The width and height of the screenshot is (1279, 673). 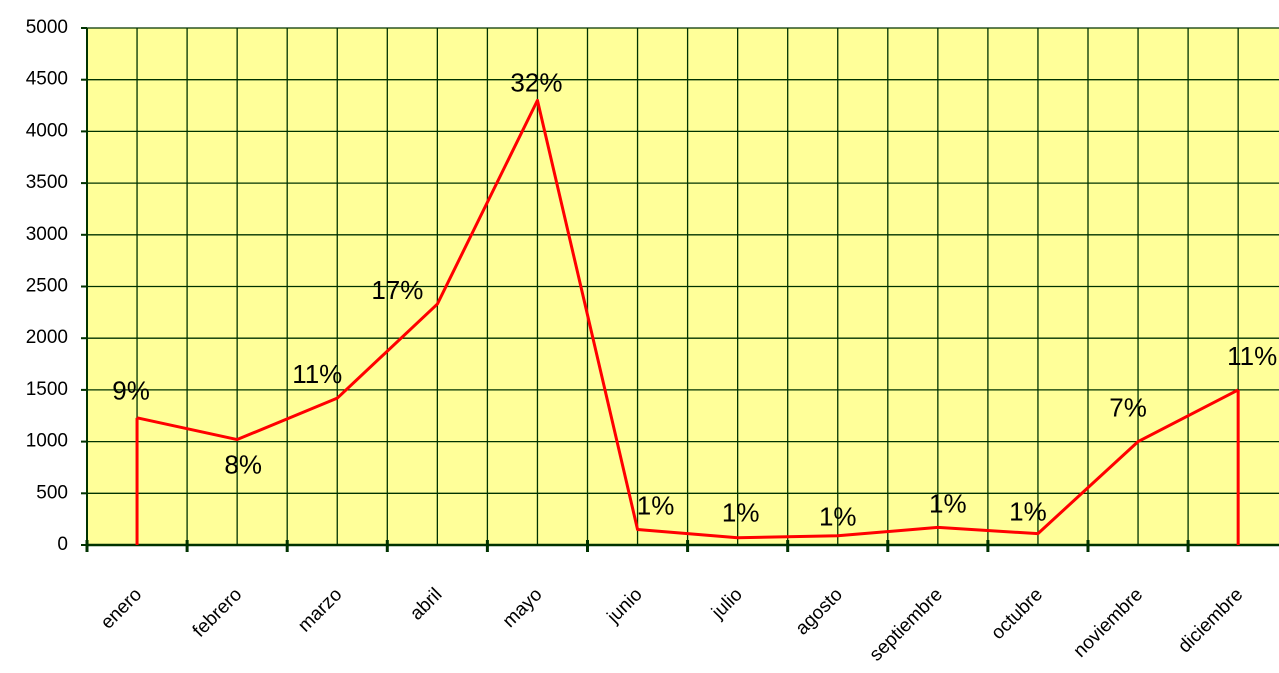 What do you see at coordinates (320, 610) in the screenshot?
I see `x-tick-label: marzo` at bounding box center [320, 610].